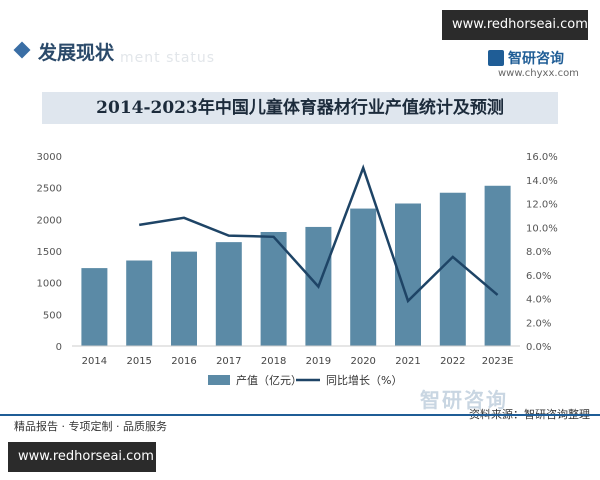 The height and width of the screenshot is (480, 600). I want to click on bottom-url-banner: www.redhorseai.com, so click(82, 457).